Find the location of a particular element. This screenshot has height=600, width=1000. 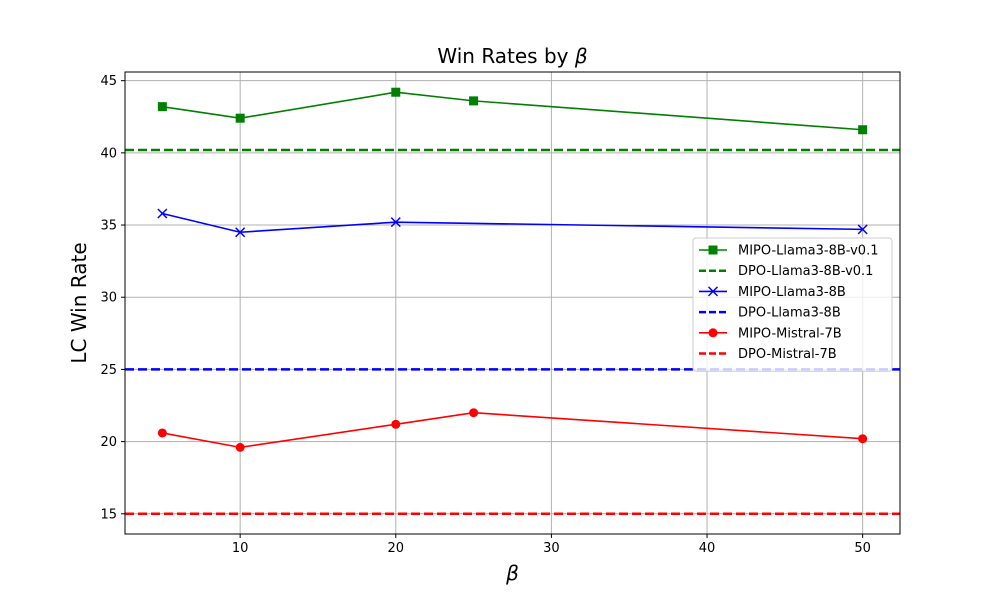

x-tick-label: 20 is located at coordinates (396, 548).